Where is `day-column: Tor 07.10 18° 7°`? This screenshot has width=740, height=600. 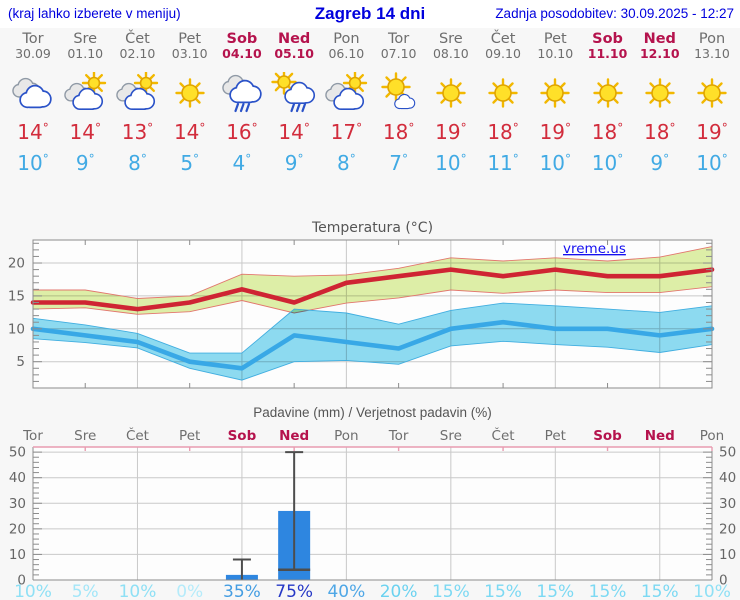
day-column: Tor 07.10 18° 7° is located at coordinates (399, 102).